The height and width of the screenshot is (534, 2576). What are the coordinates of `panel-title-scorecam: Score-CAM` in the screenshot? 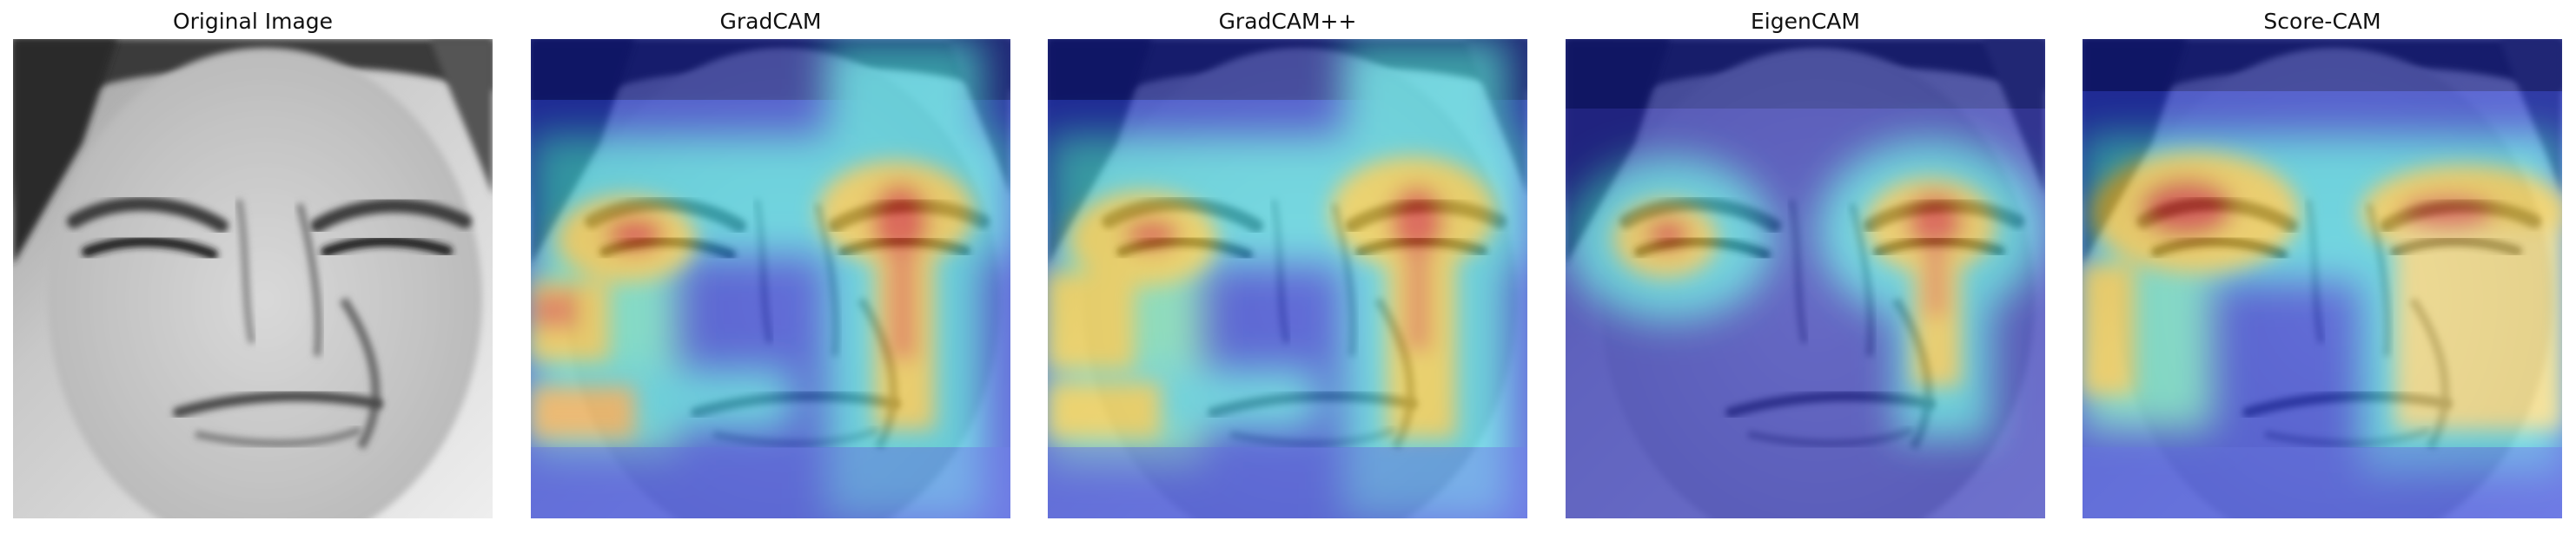 It's located at (2322, 21).